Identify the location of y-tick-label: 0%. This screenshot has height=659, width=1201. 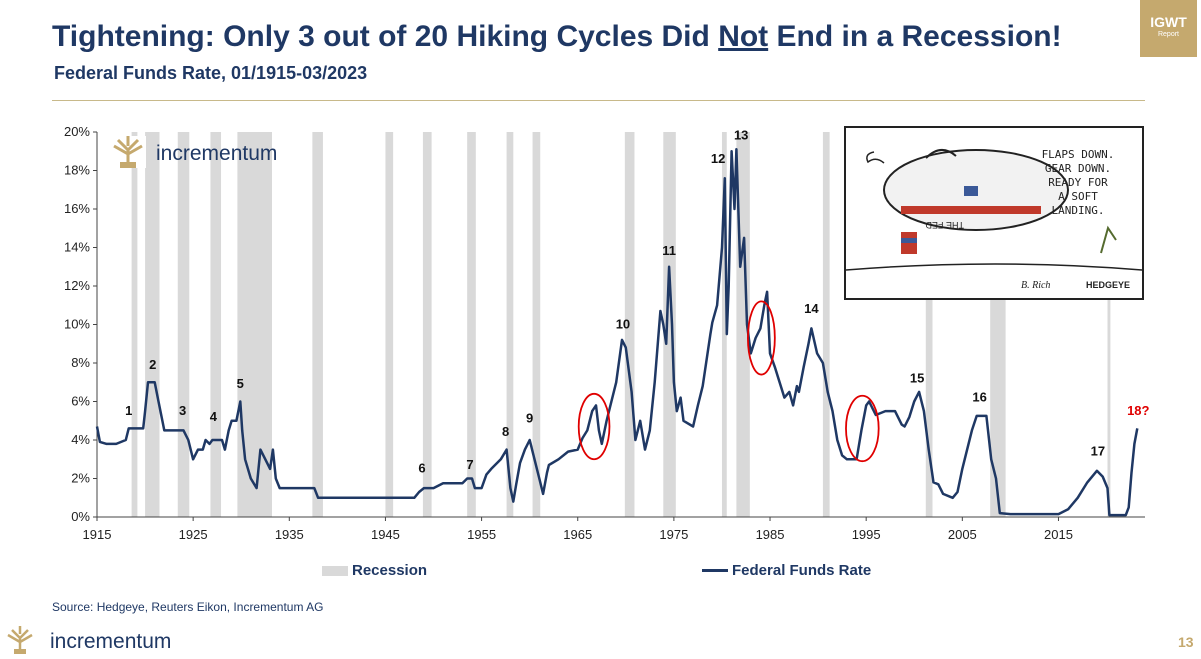
(80, 516).